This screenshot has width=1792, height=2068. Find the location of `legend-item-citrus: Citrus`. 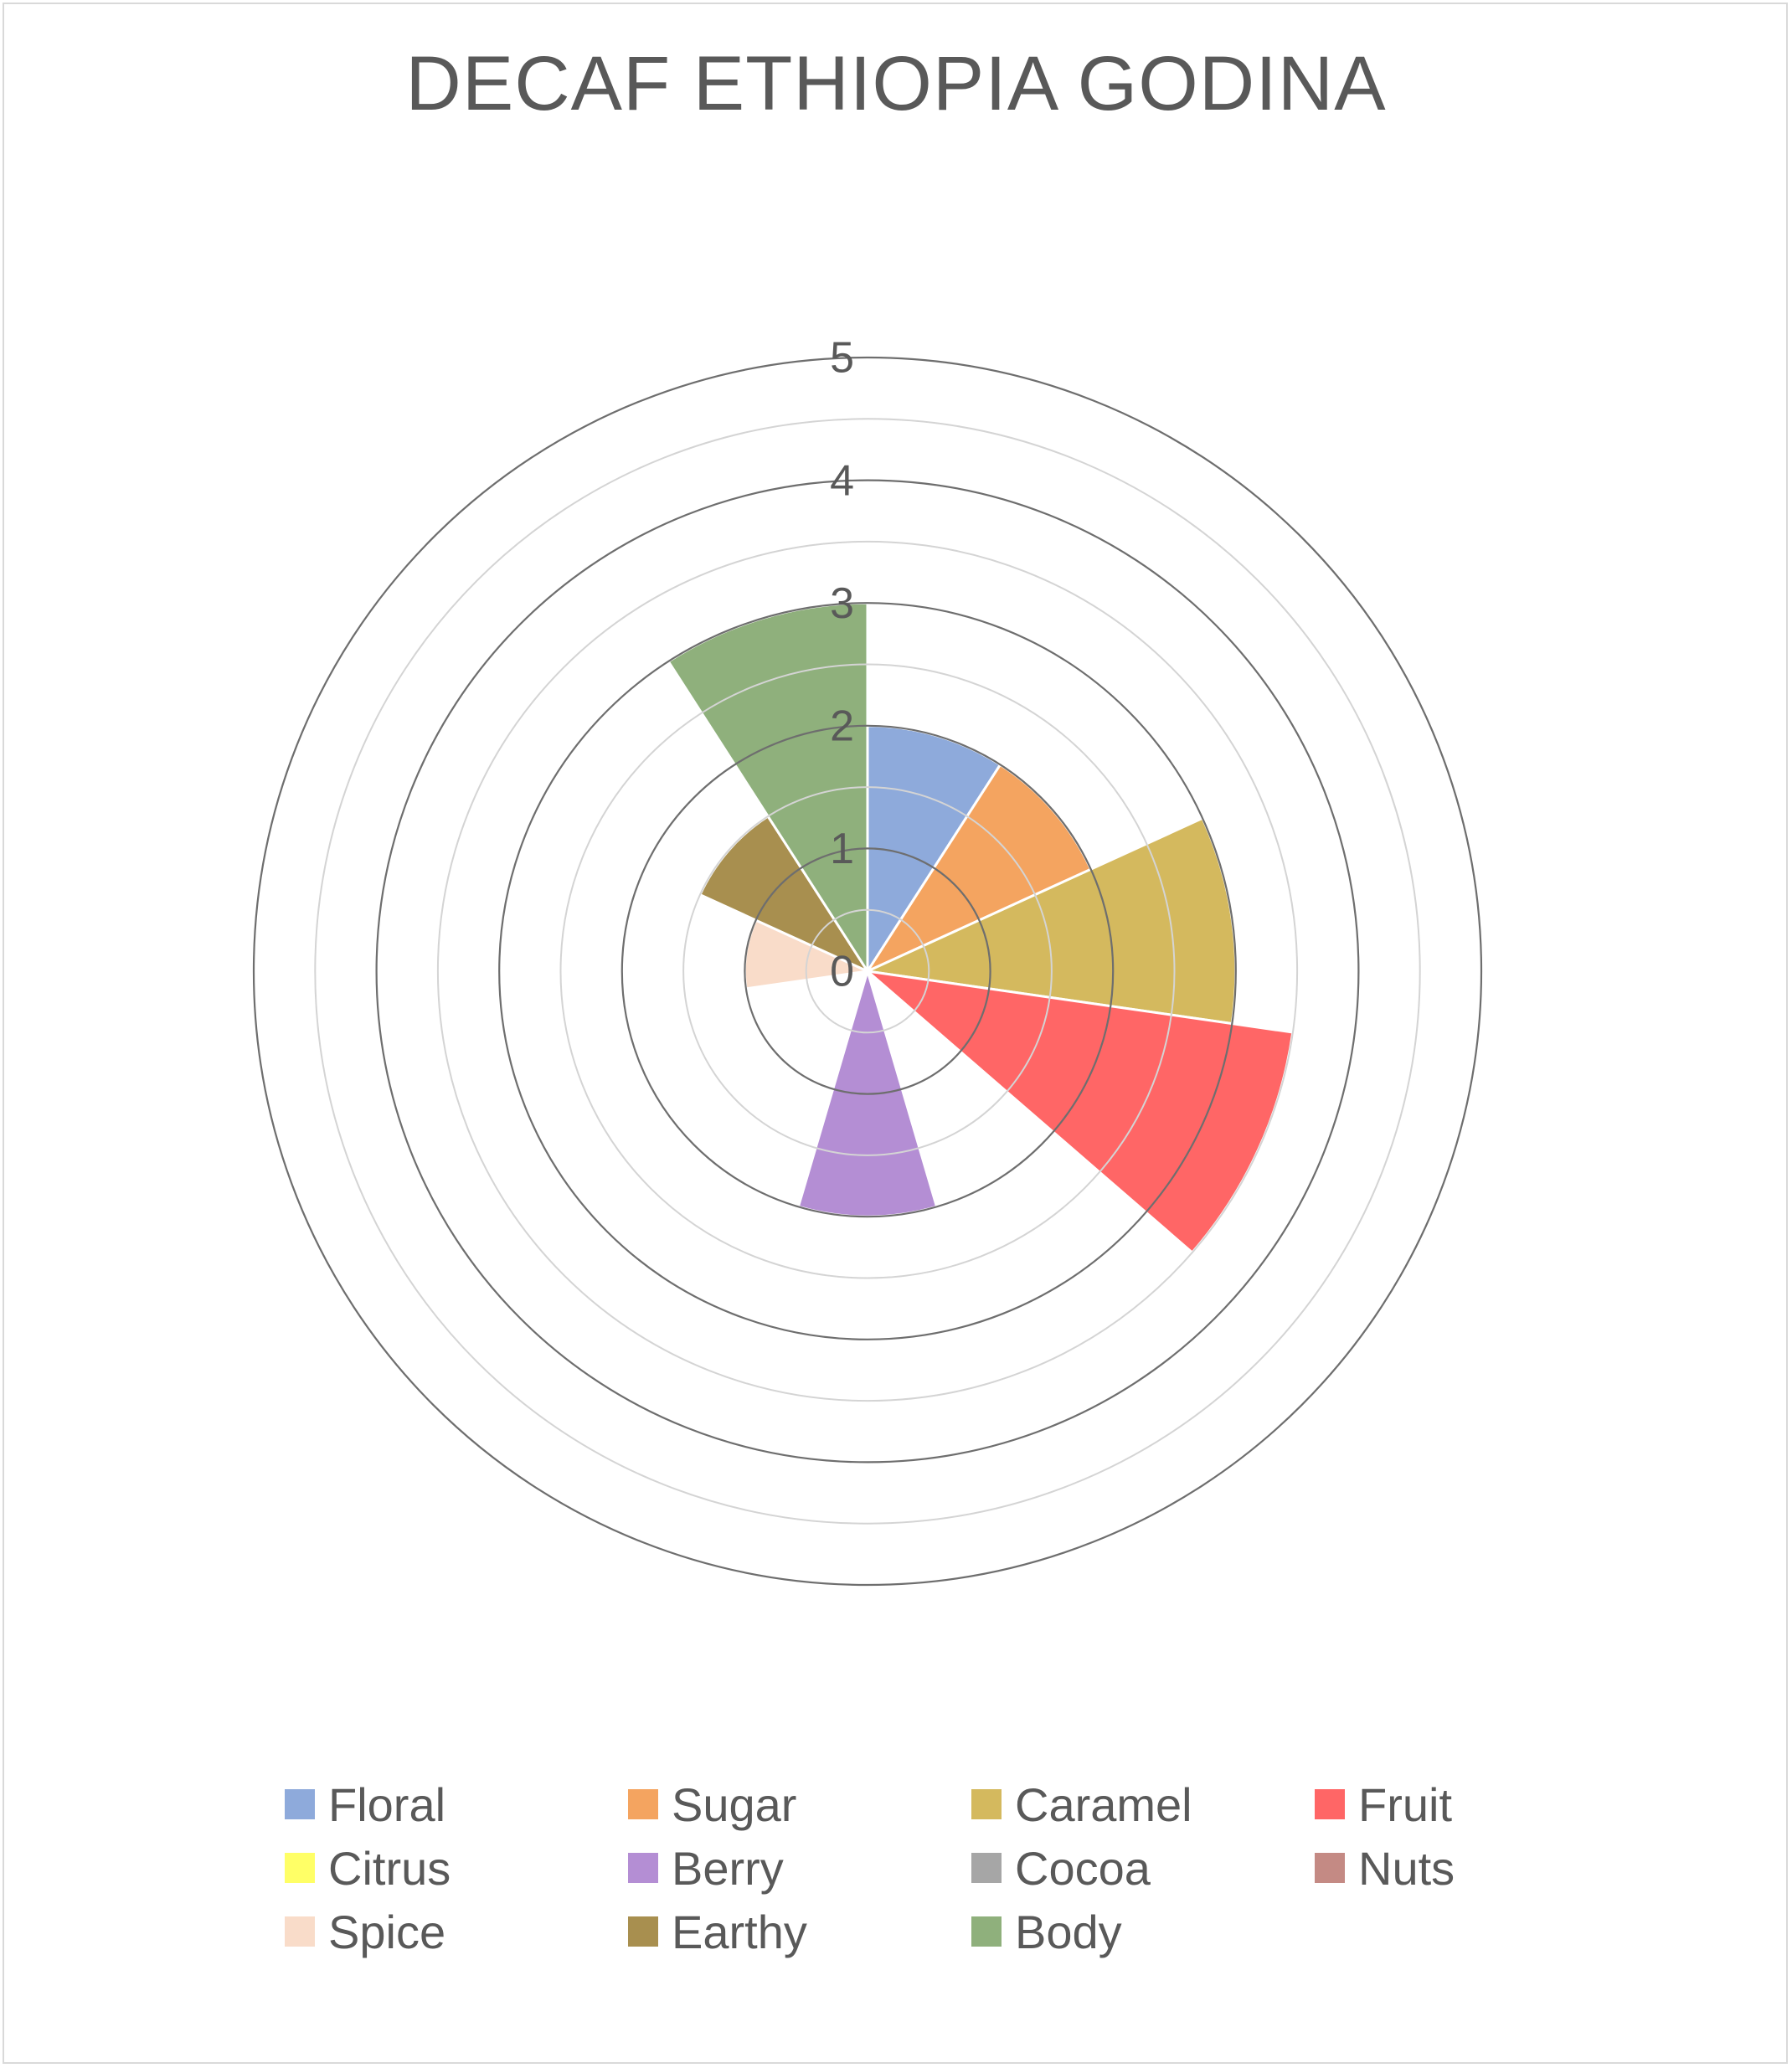

legend-item-citrus: Citrus is located at coordinates (456, 1868).